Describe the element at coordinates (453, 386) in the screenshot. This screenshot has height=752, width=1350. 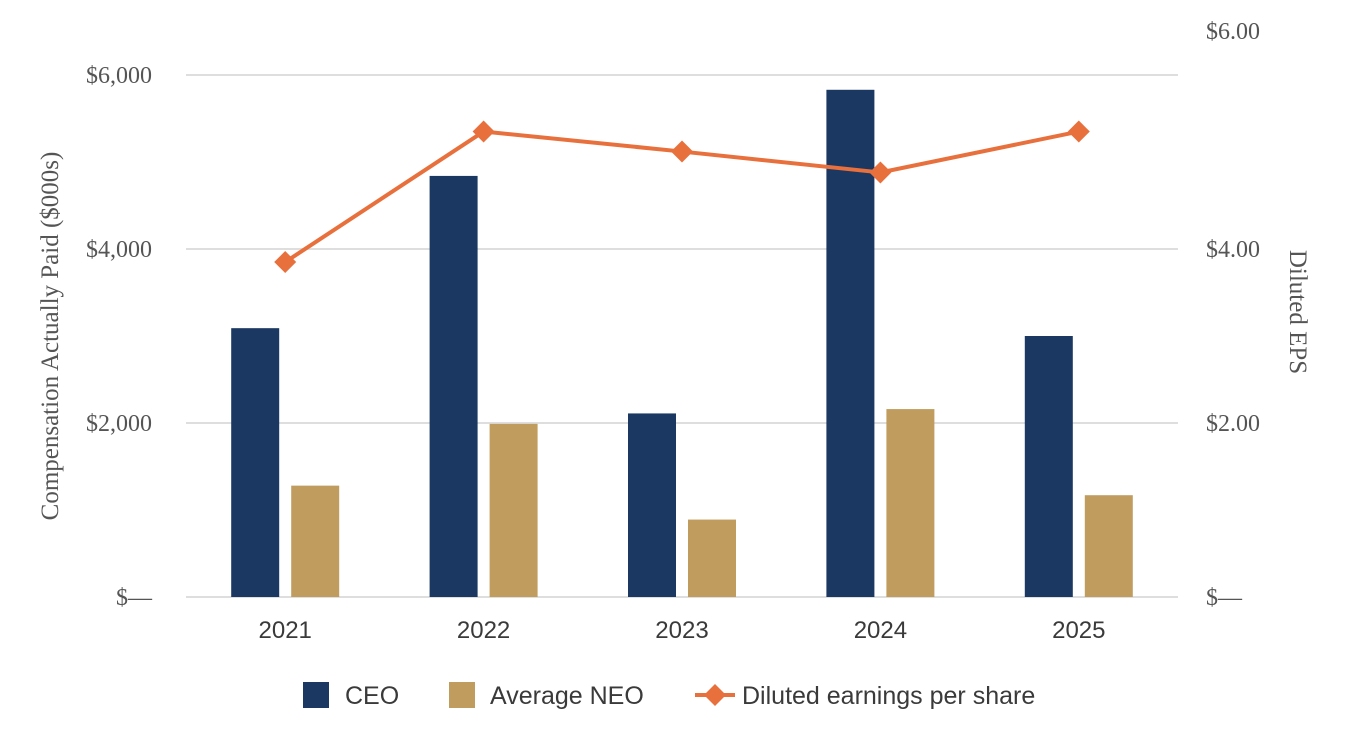
I see `ceo-bar-2022` at that location.